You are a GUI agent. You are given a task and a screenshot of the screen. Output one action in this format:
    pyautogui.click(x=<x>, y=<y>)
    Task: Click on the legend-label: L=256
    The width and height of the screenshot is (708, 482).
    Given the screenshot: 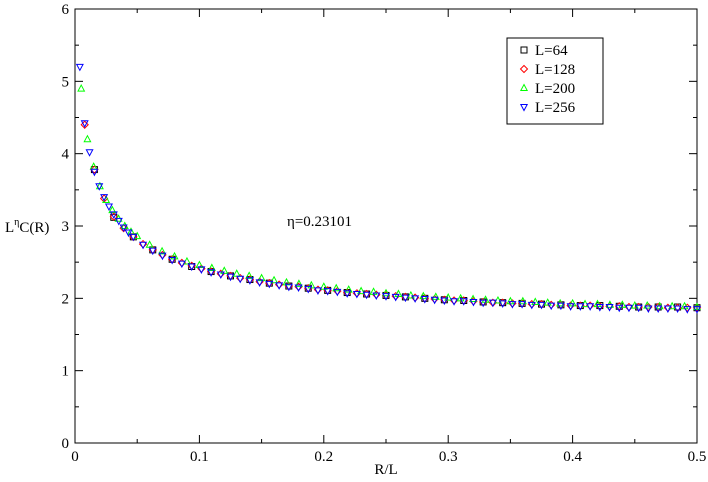 What is the action you would take?
    pyautogui.click(x=555, y=108)
    